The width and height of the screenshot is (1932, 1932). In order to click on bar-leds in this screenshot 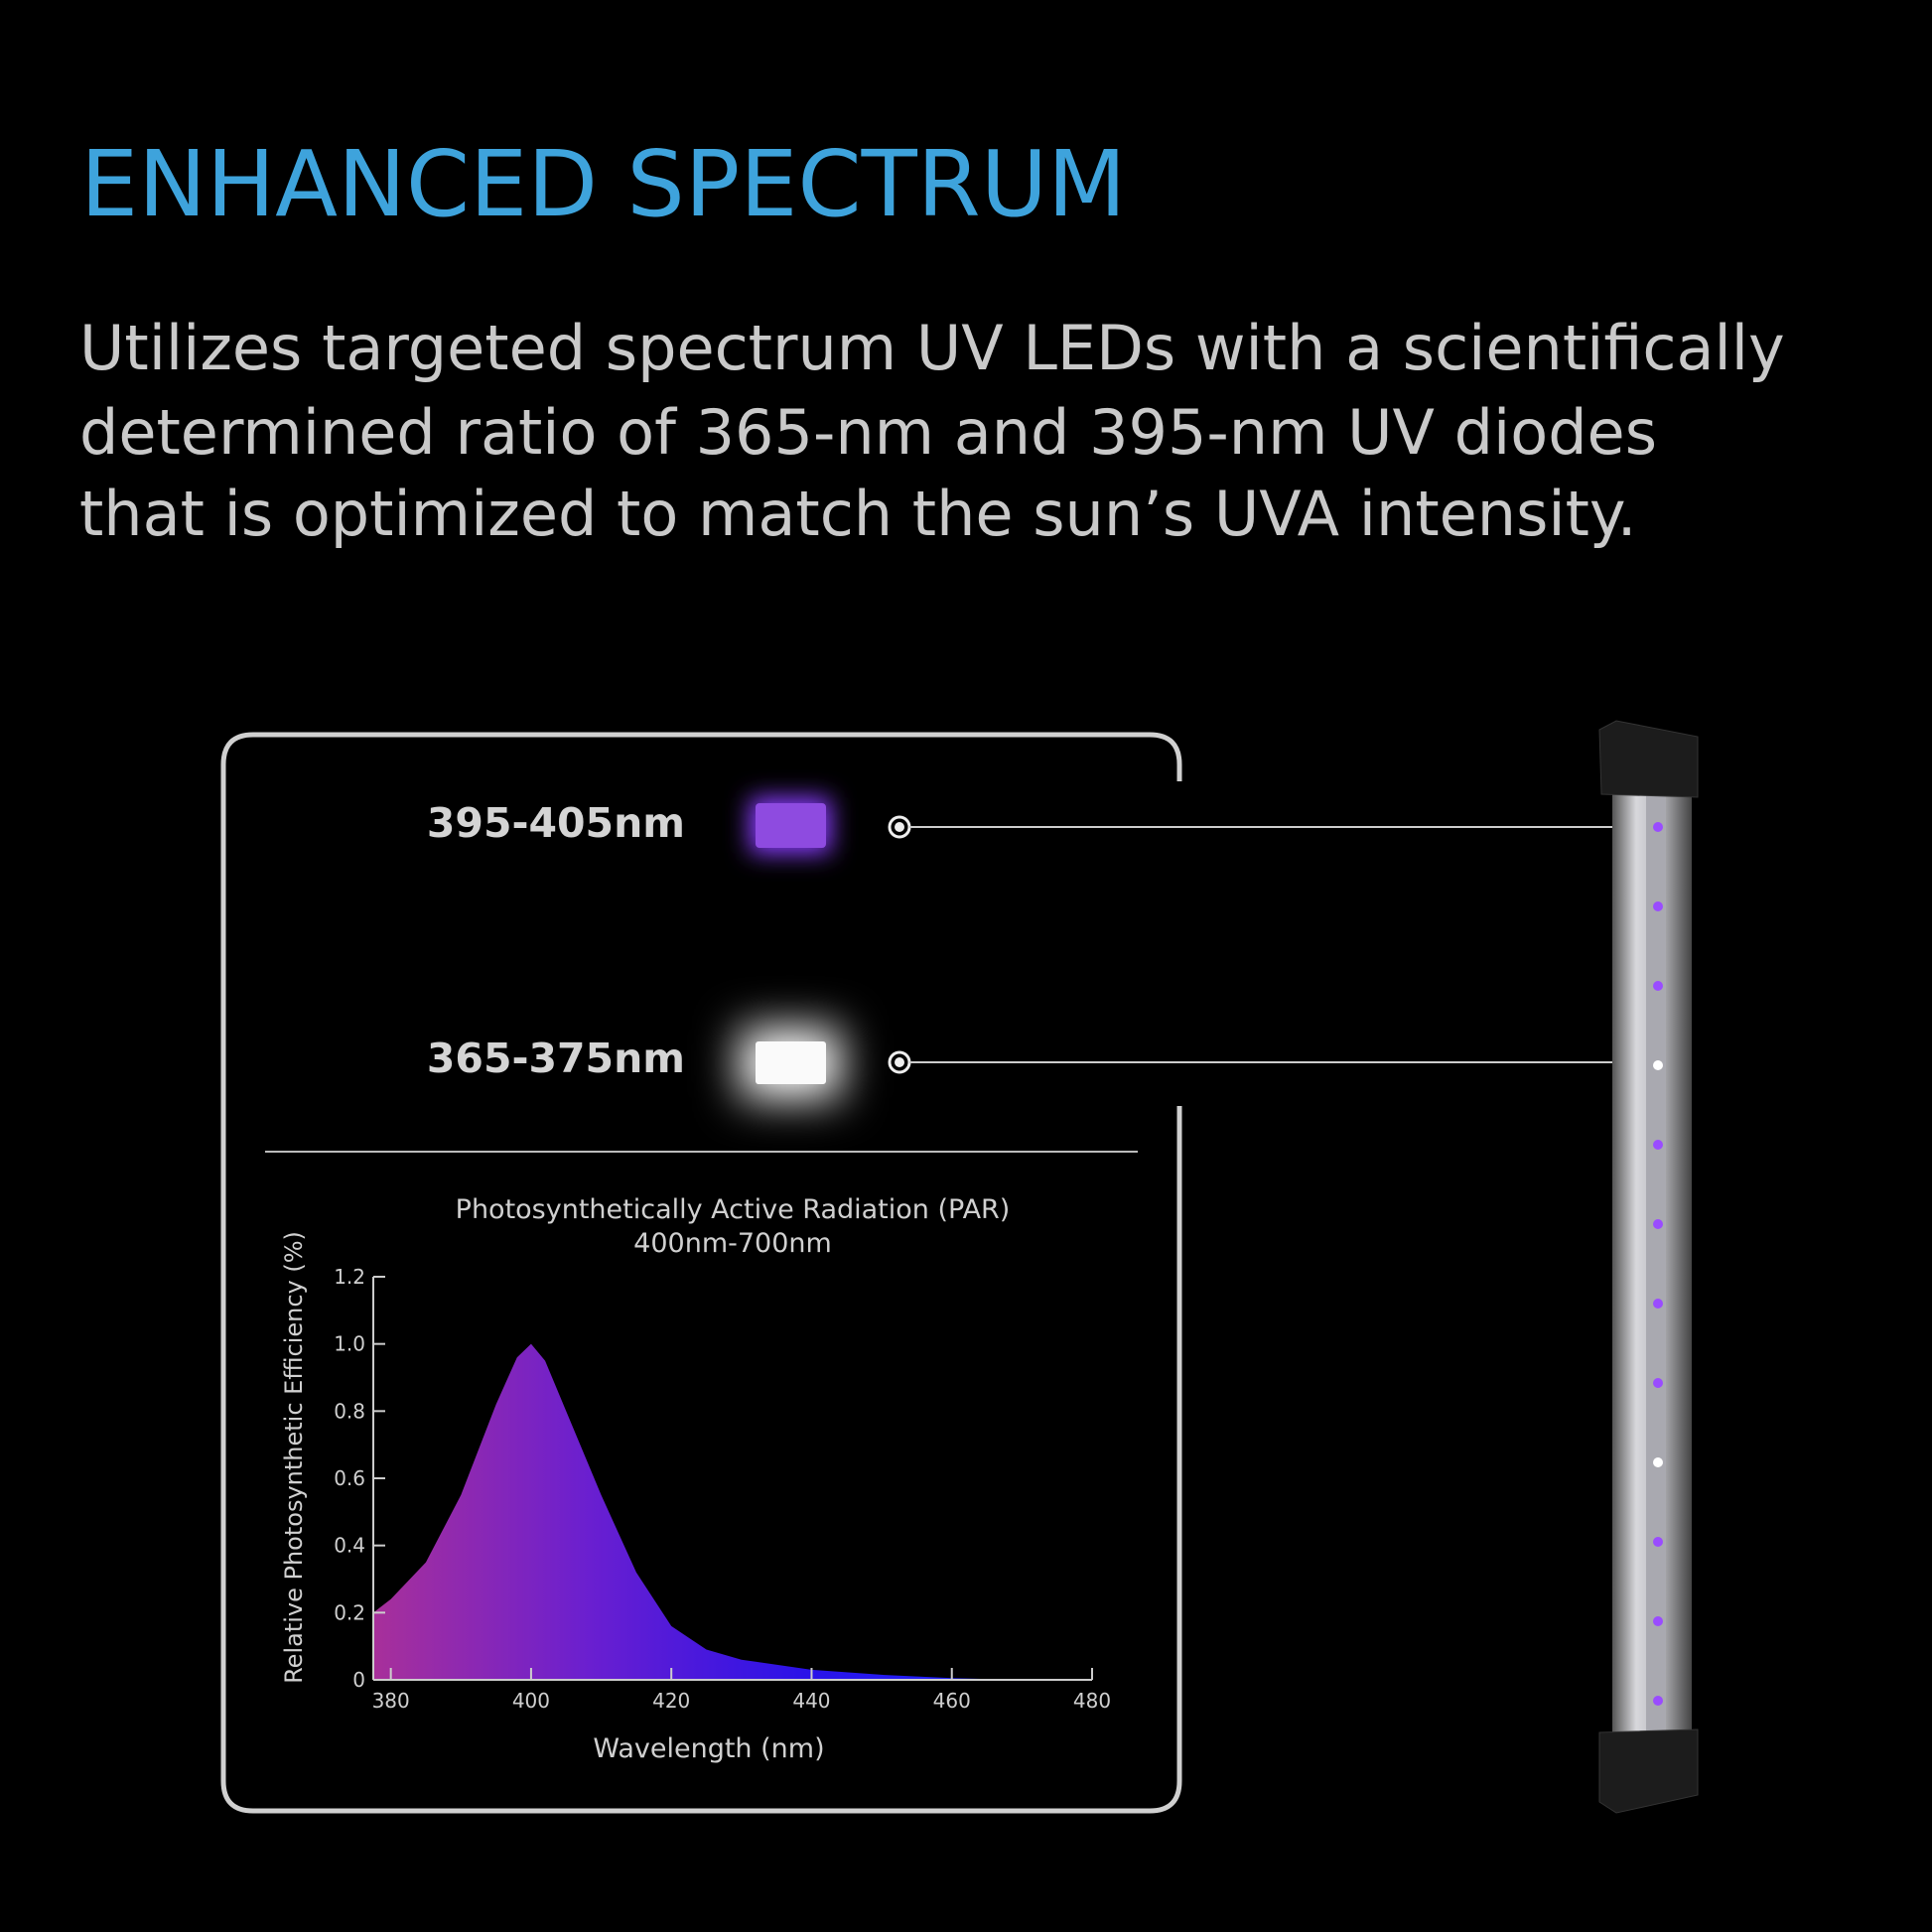, I will do `click(1658, 1264)`.